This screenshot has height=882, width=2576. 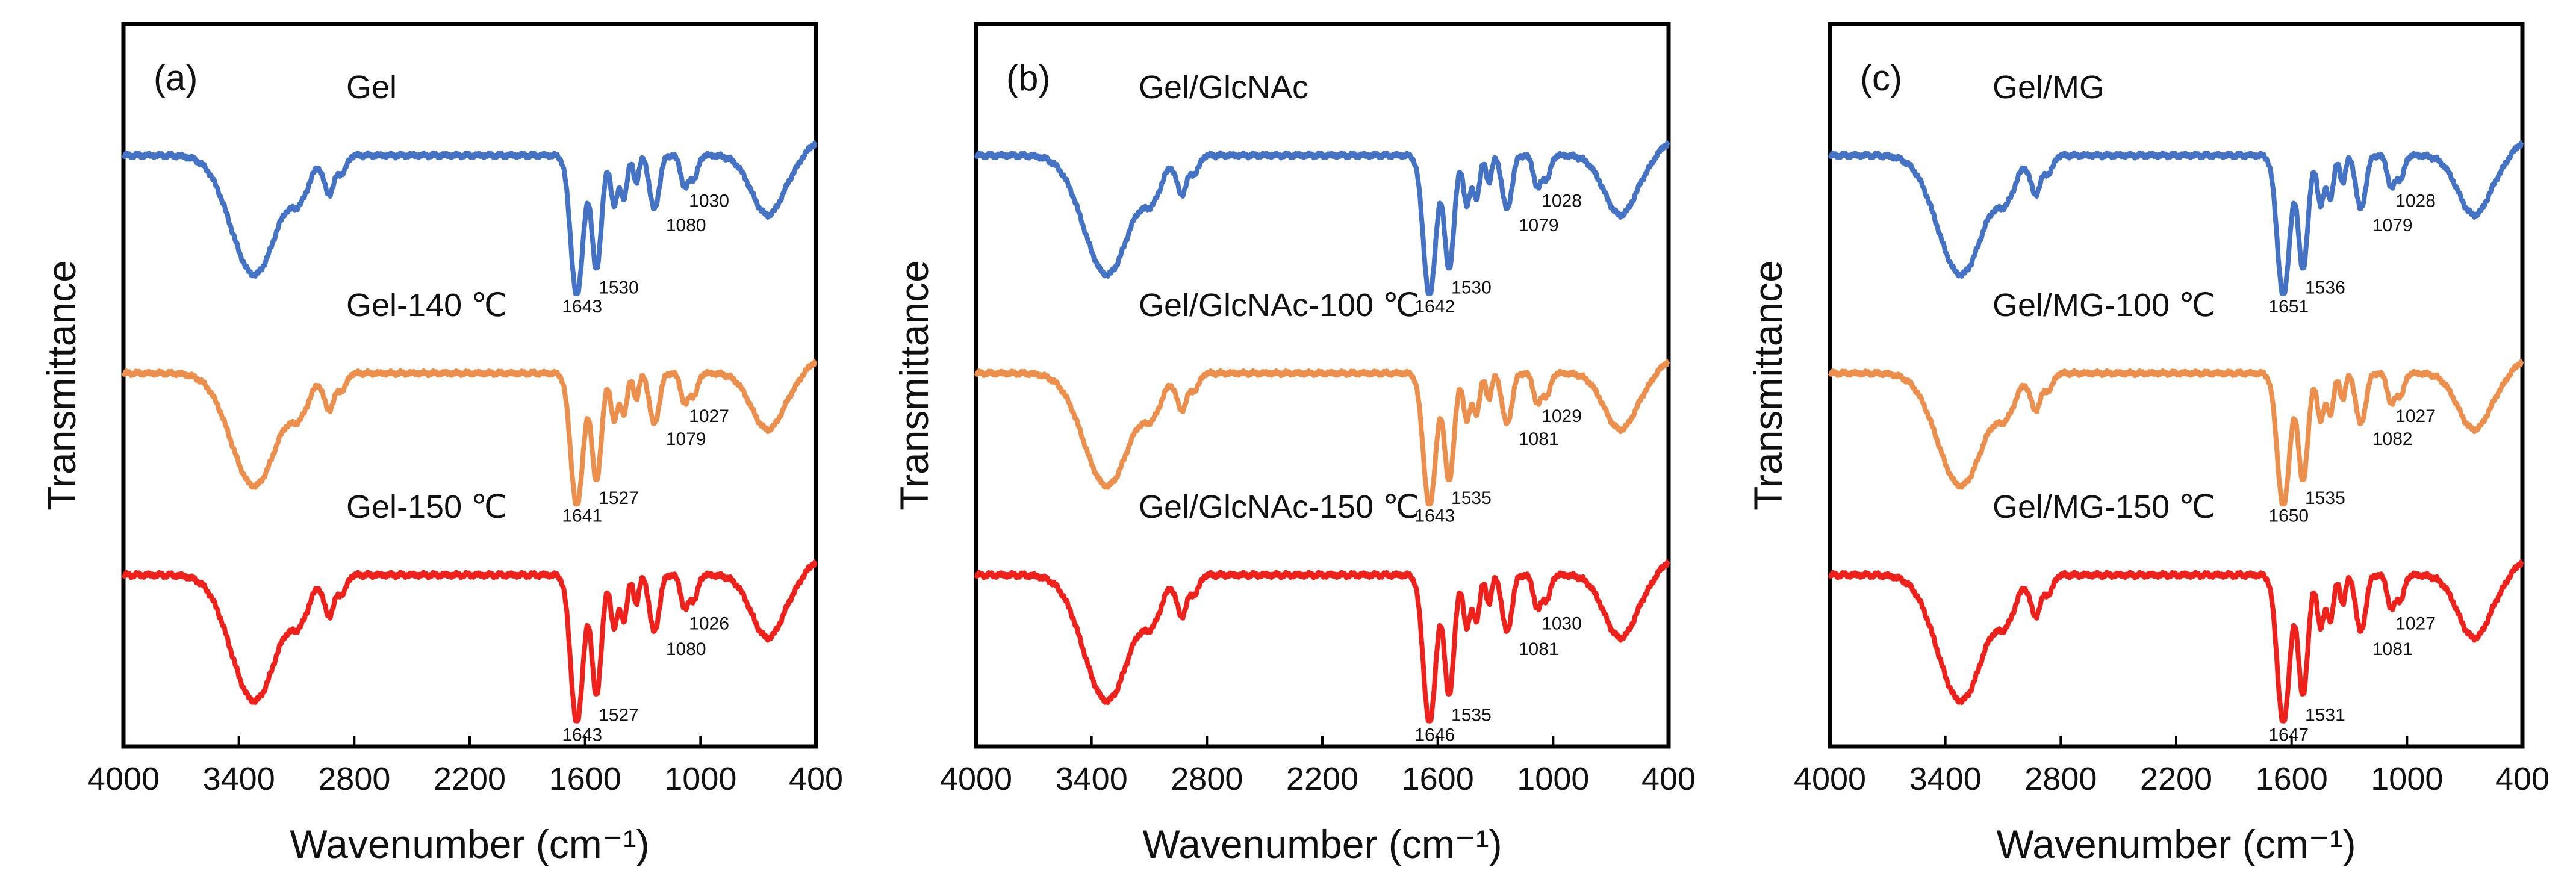 I want to click on peak-label: 1646, so click(x=1435, y=735).